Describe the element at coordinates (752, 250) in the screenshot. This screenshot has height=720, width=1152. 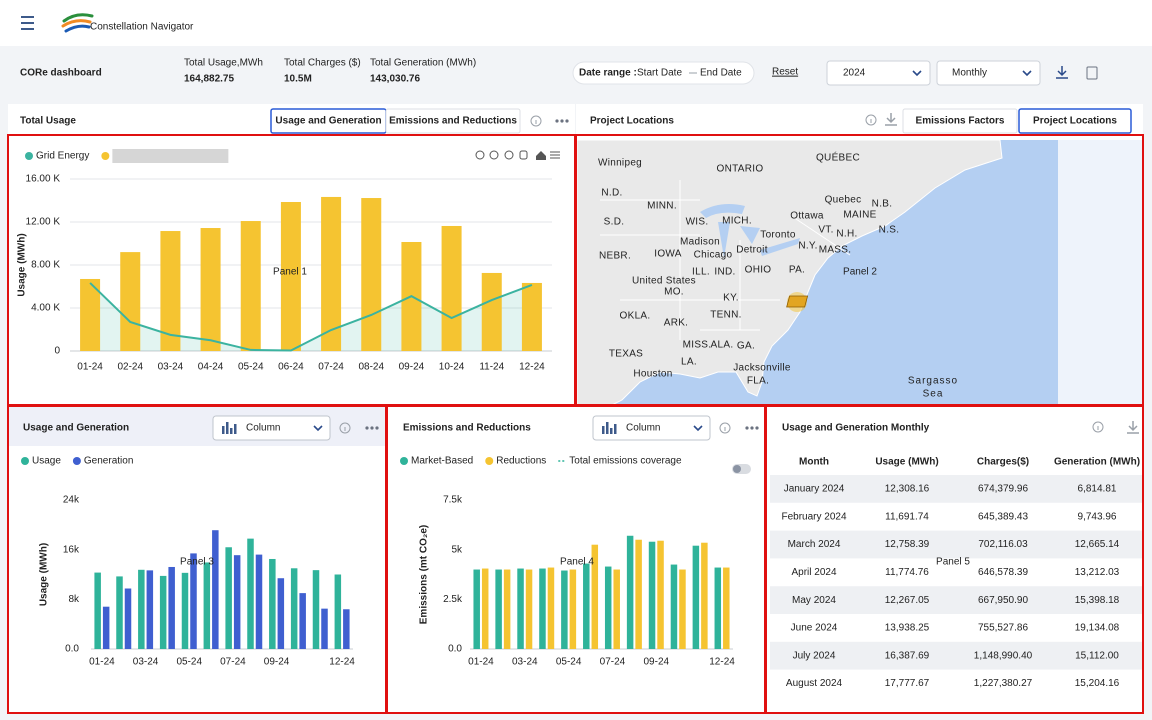
I see `map-label: Detroit` at that location.